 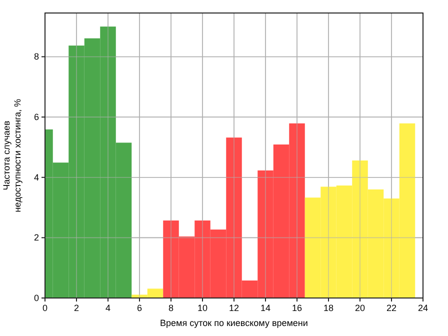 What do you see at coordinates (77, 308) in the screenshot?
I see `x-tick-label: 2` at bounding box center [77, 308].